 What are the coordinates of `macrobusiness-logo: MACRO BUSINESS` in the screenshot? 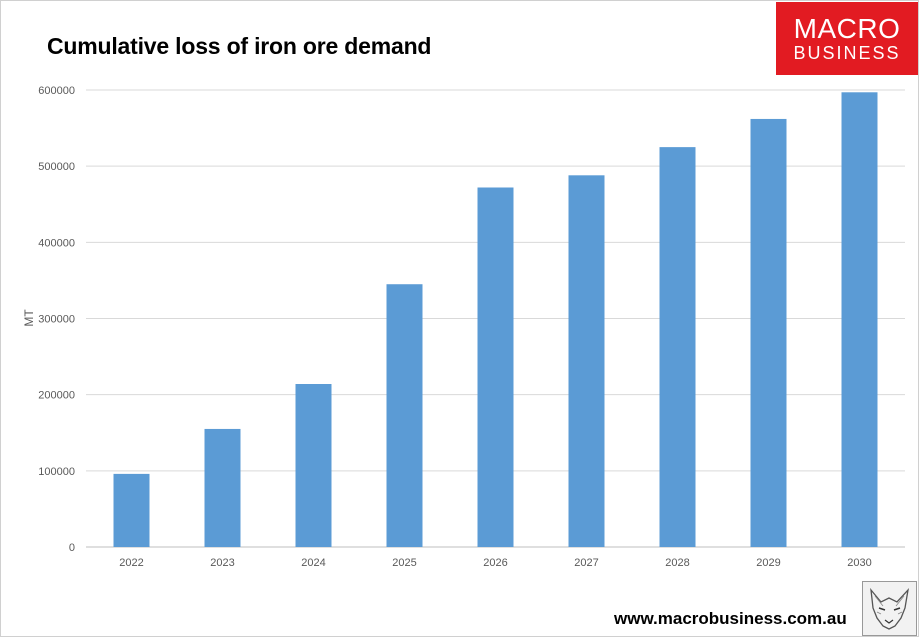 It's located at (847, 38).